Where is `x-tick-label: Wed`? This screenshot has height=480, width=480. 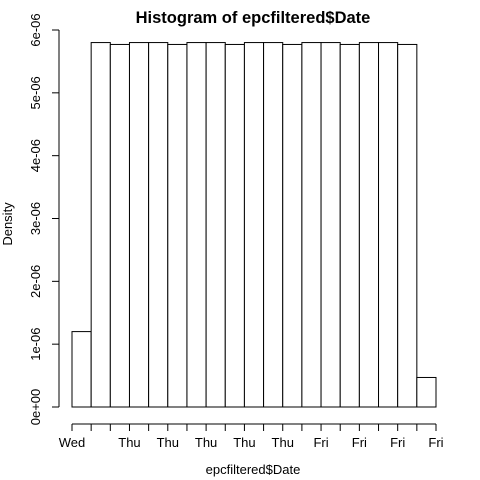 x-tick-label: Wed is located at coordinates (72, 442).